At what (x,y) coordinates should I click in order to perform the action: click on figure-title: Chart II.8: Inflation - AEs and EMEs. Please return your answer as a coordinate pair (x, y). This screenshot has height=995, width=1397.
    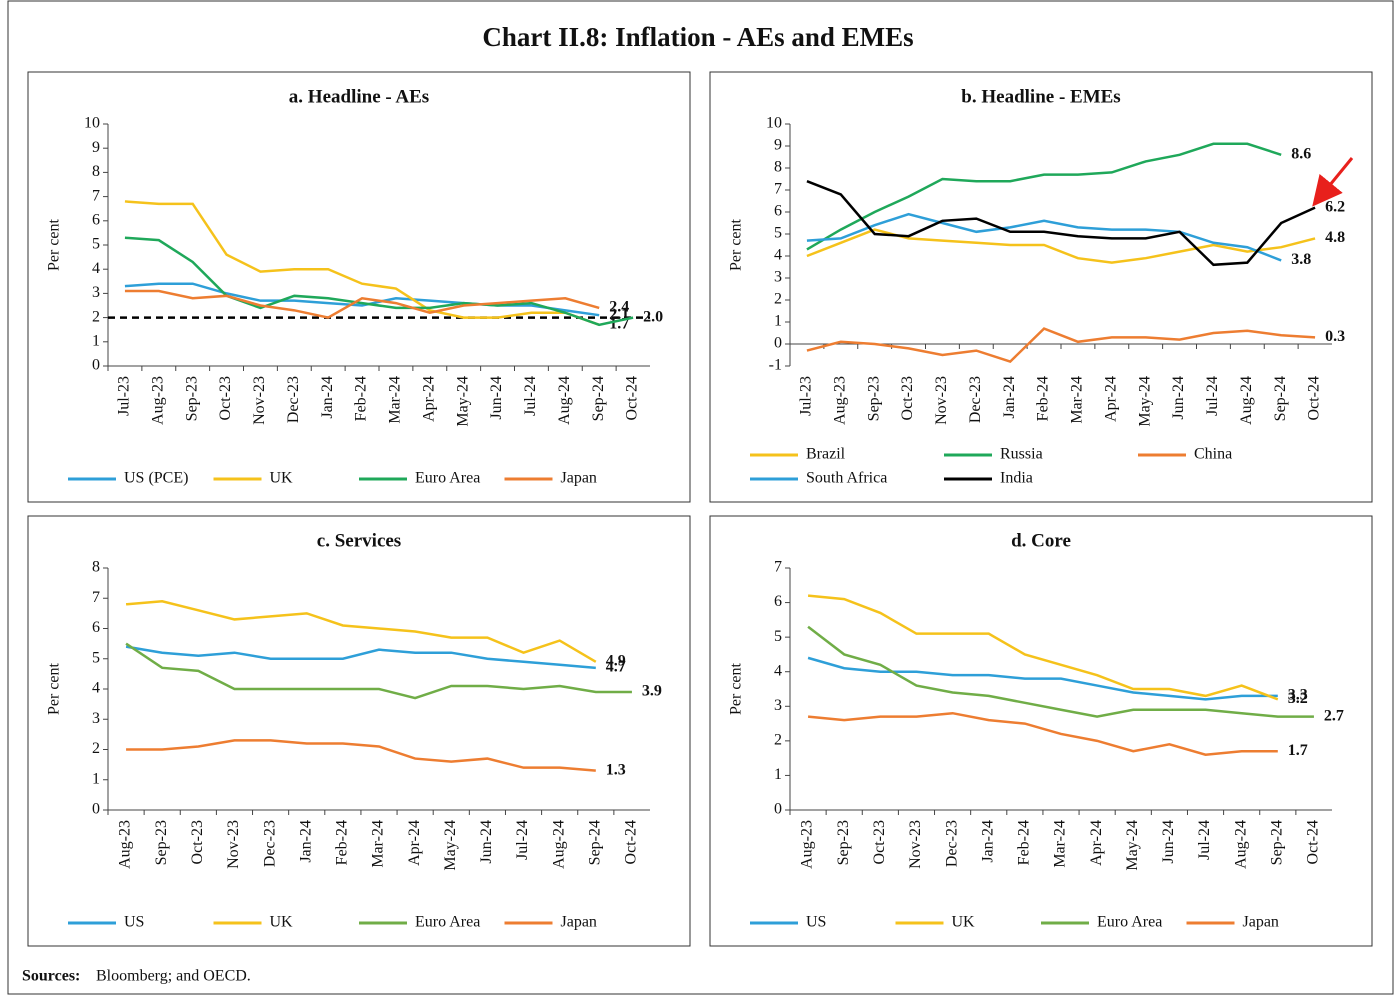
    Looking at the image, I should click on (697, 37).